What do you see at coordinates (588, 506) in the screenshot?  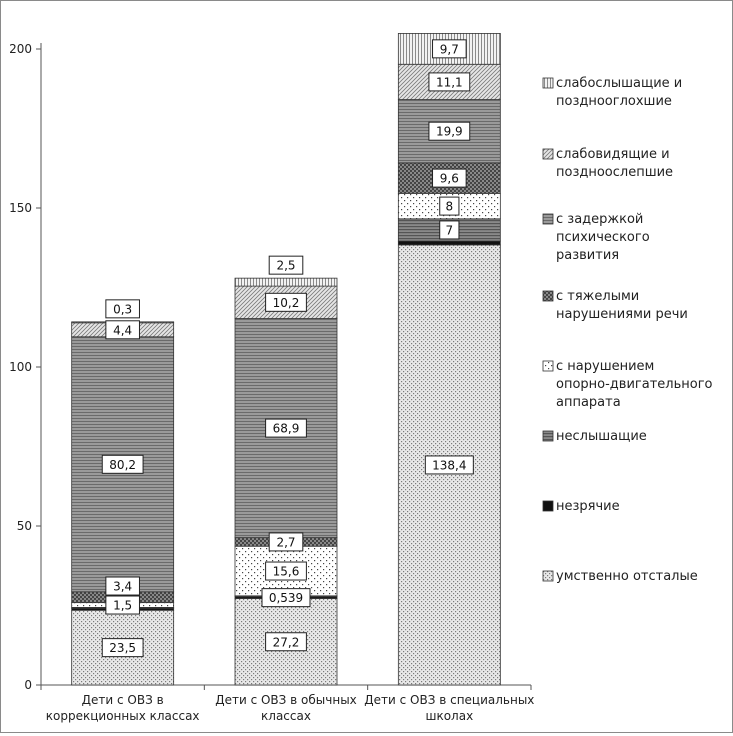 I see `legend-label: незрячие` at bounding box center [588, 506].